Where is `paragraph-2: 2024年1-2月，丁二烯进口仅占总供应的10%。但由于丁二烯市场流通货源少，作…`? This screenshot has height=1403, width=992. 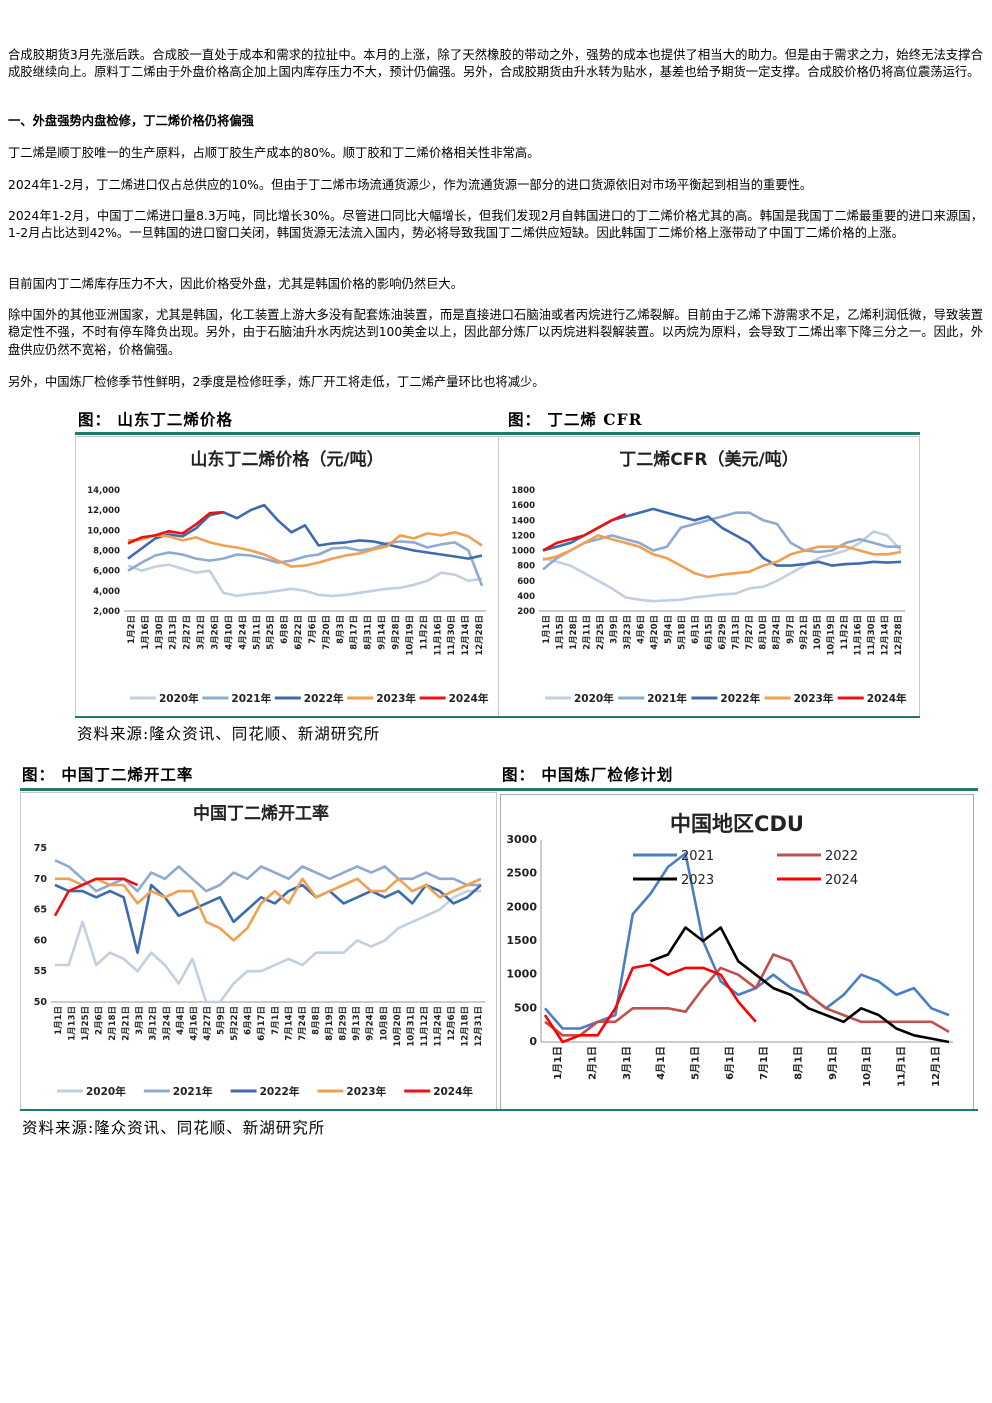
paragraph-2: 2024年1-2月，丁二烯进口仅占总供应的10%。但由于丁二烯市场流通货源少，作… is located at coordinates (410, 185).